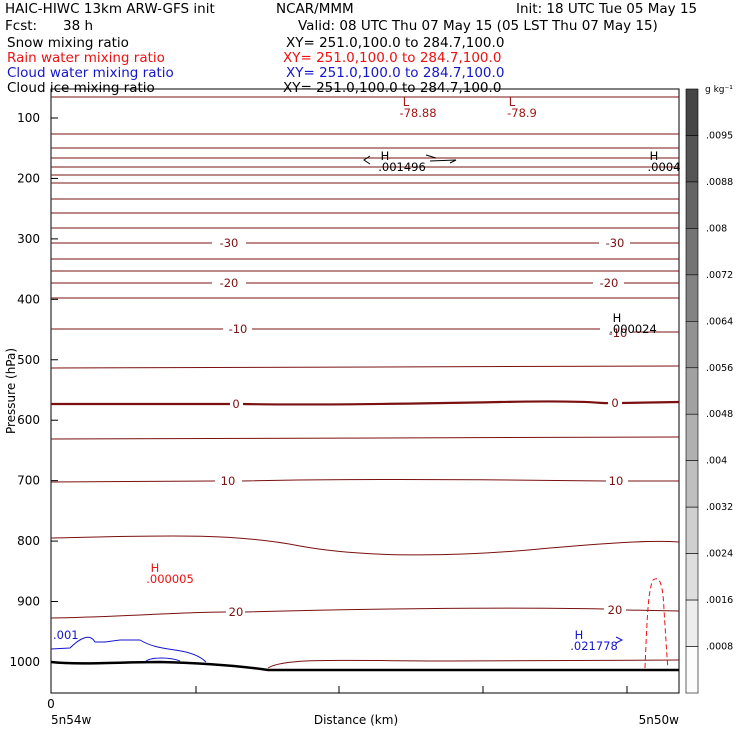  I want to click on ice-contours, so click(410, 159).